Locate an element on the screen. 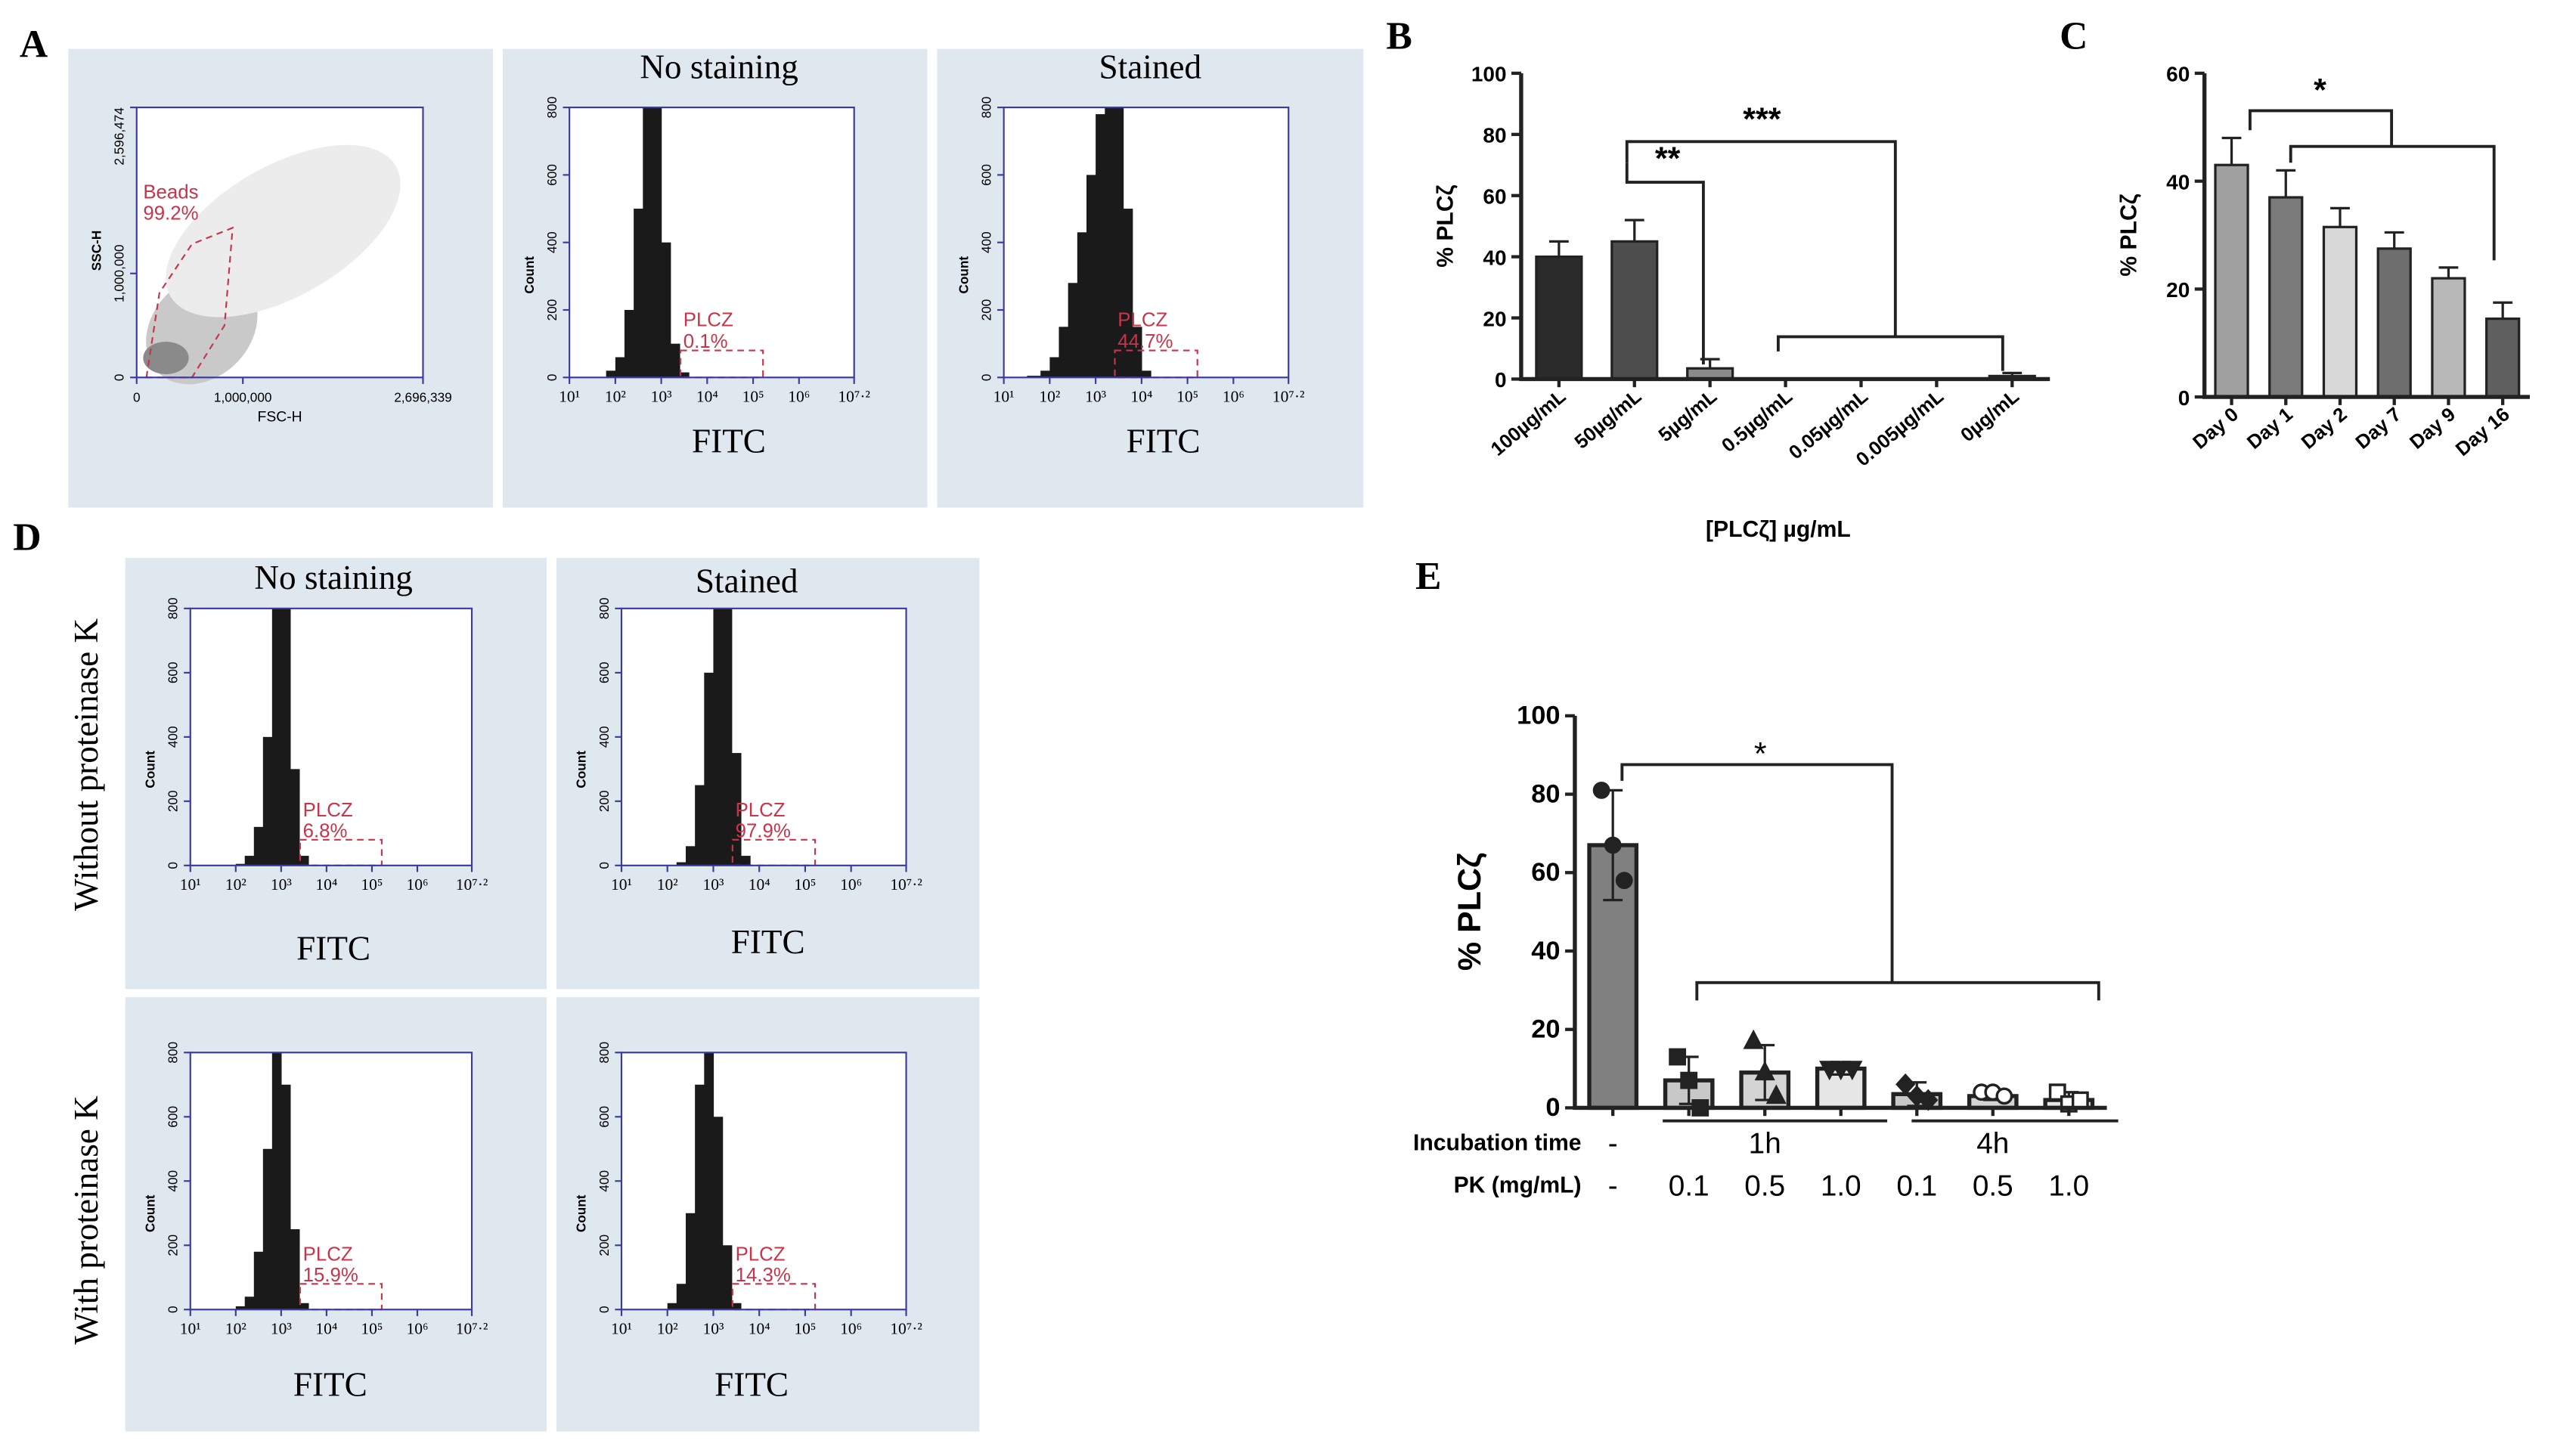 This screenshot has width=2551, height=1456. x-axis-label: FSC-H is located at coordinates (280, 416).